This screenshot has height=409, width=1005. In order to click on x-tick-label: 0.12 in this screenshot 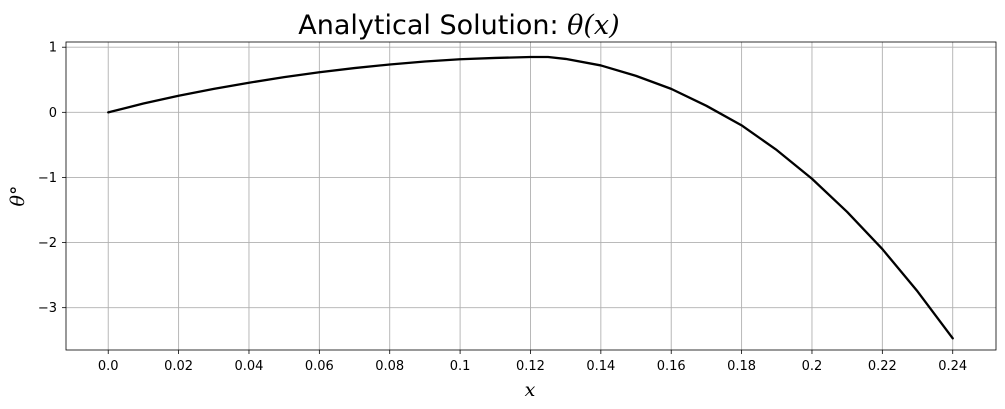, I will do `click(530, 366)`.